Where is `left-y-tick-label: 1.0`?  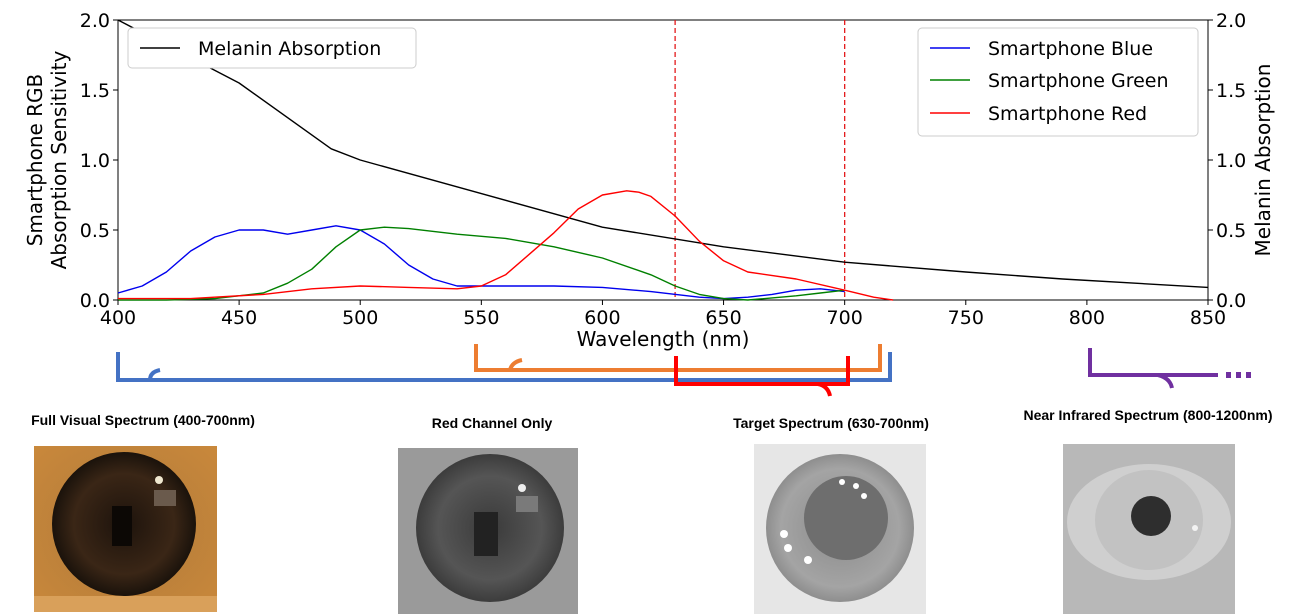
left-y-tick-label: 1.0 is located at coordinates (95, 161).